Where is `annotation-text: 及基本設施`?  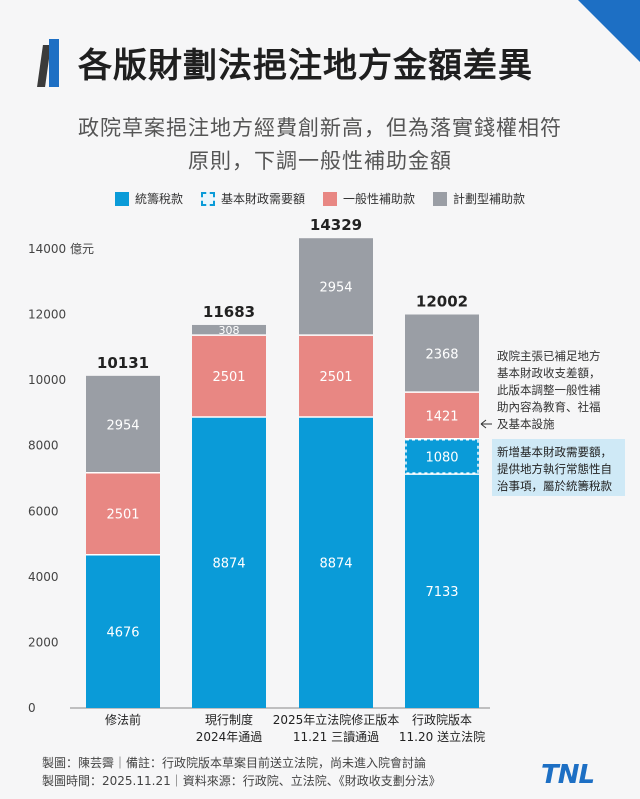
annotation-text: 及基本設施 is located at coordinates (526, 424).